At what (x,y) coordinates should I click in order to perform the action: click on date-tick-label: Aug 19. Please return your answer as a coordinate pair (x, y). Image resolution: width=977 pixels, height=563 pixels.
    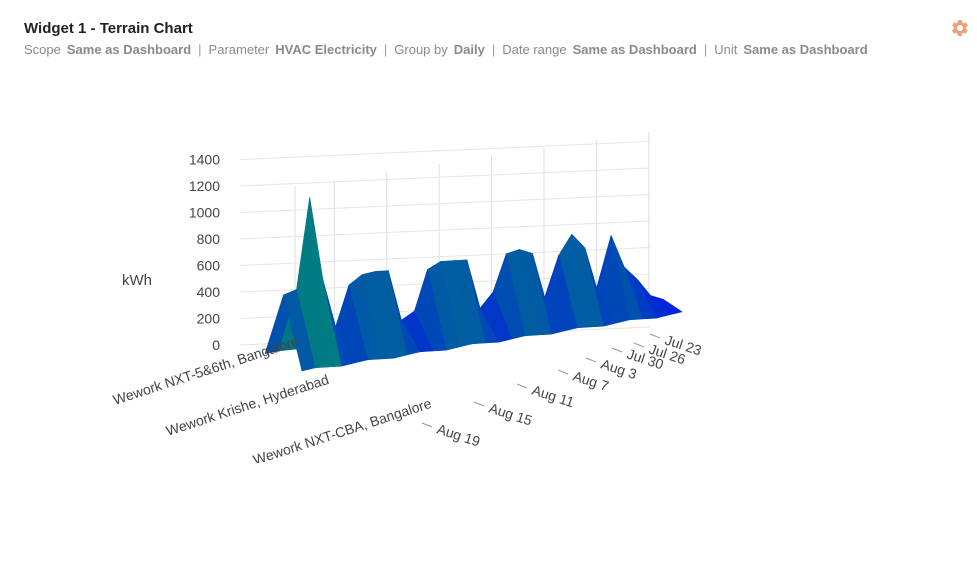
    Looking at the image, I should click on (458, 435).